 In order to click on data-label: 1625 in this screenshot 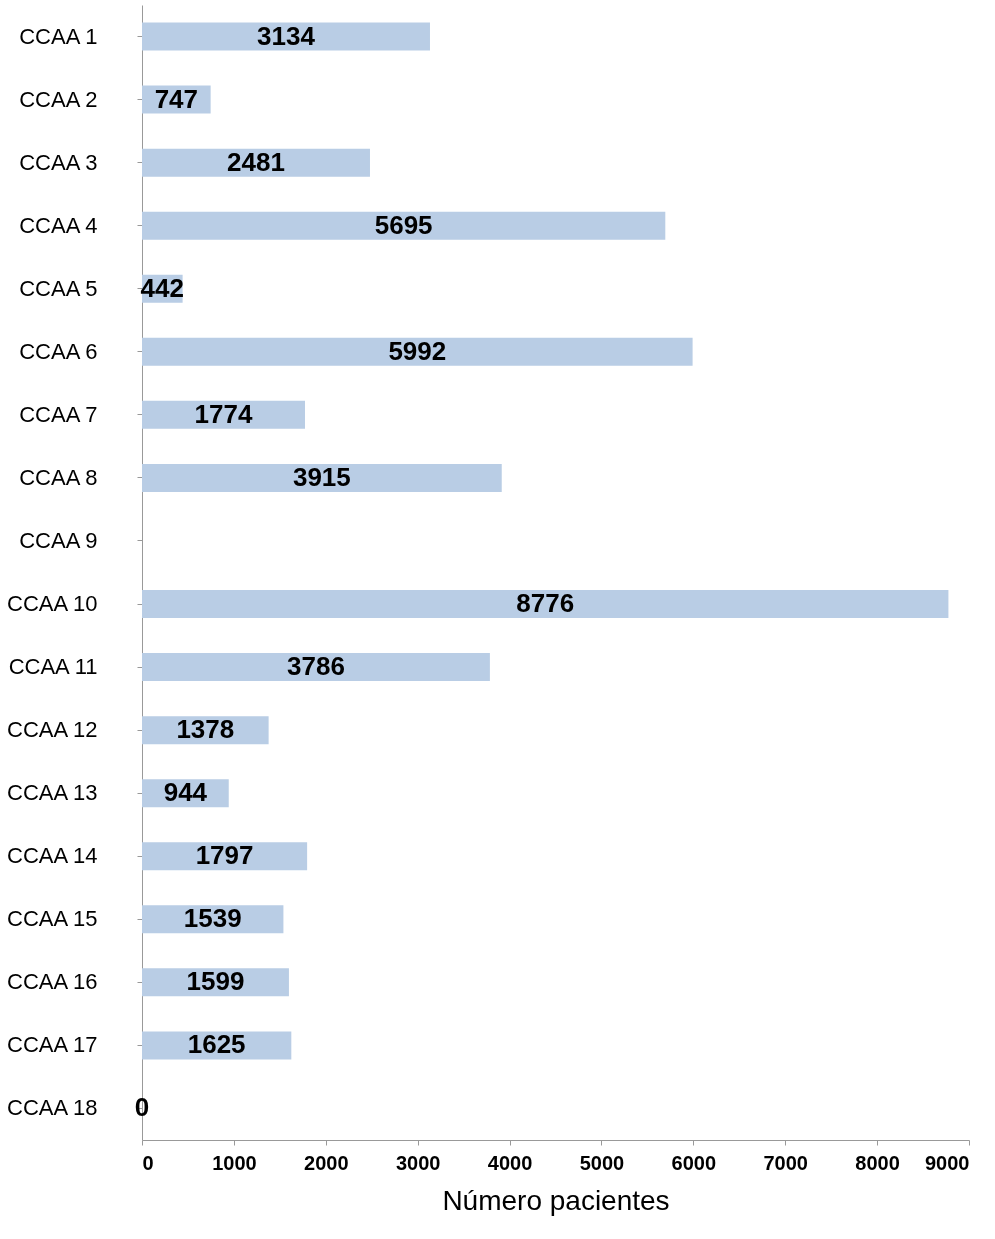, I will do `click(216, 1044)`.